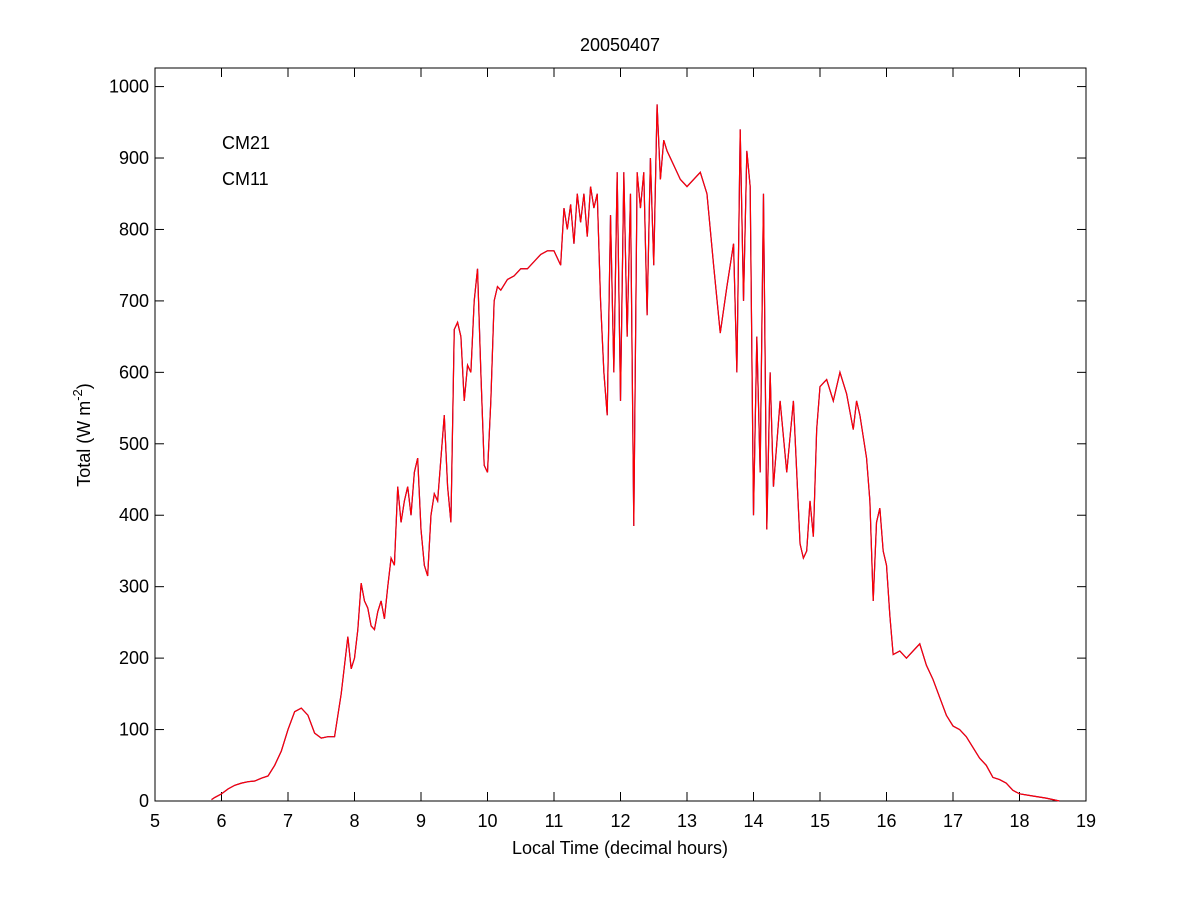 This screenshot has width=1200, height=900. What do you see at coordinates (129, 87) in the screenshot?
I see `y-tick-label: 1000` at bounding box center [129, 87].